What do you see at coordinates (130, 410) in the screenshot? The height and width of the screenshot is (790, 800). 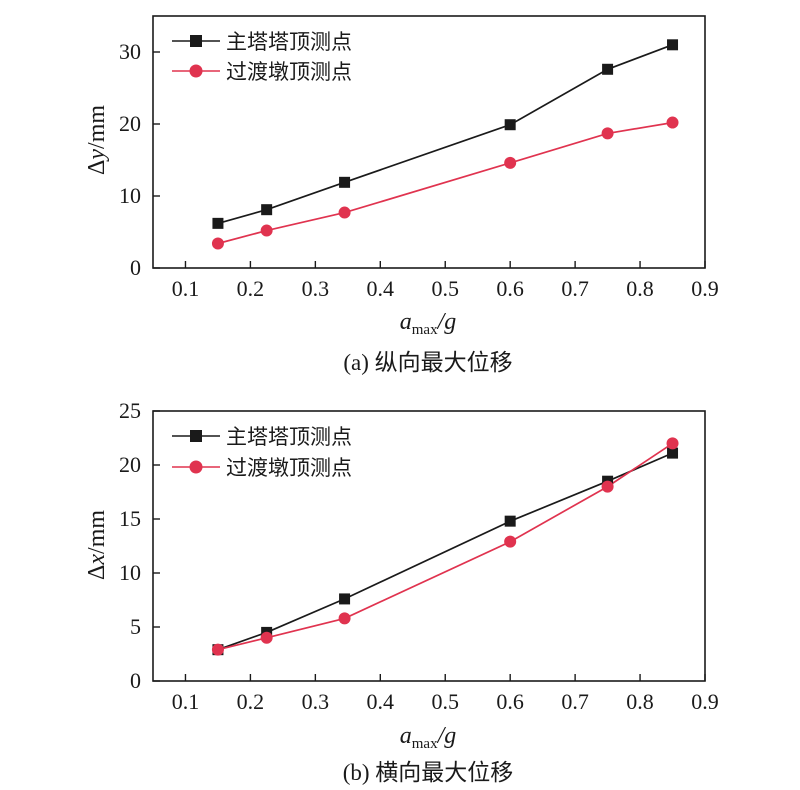 I see `y-tick-label: 25` at bounding box center [130, 410].